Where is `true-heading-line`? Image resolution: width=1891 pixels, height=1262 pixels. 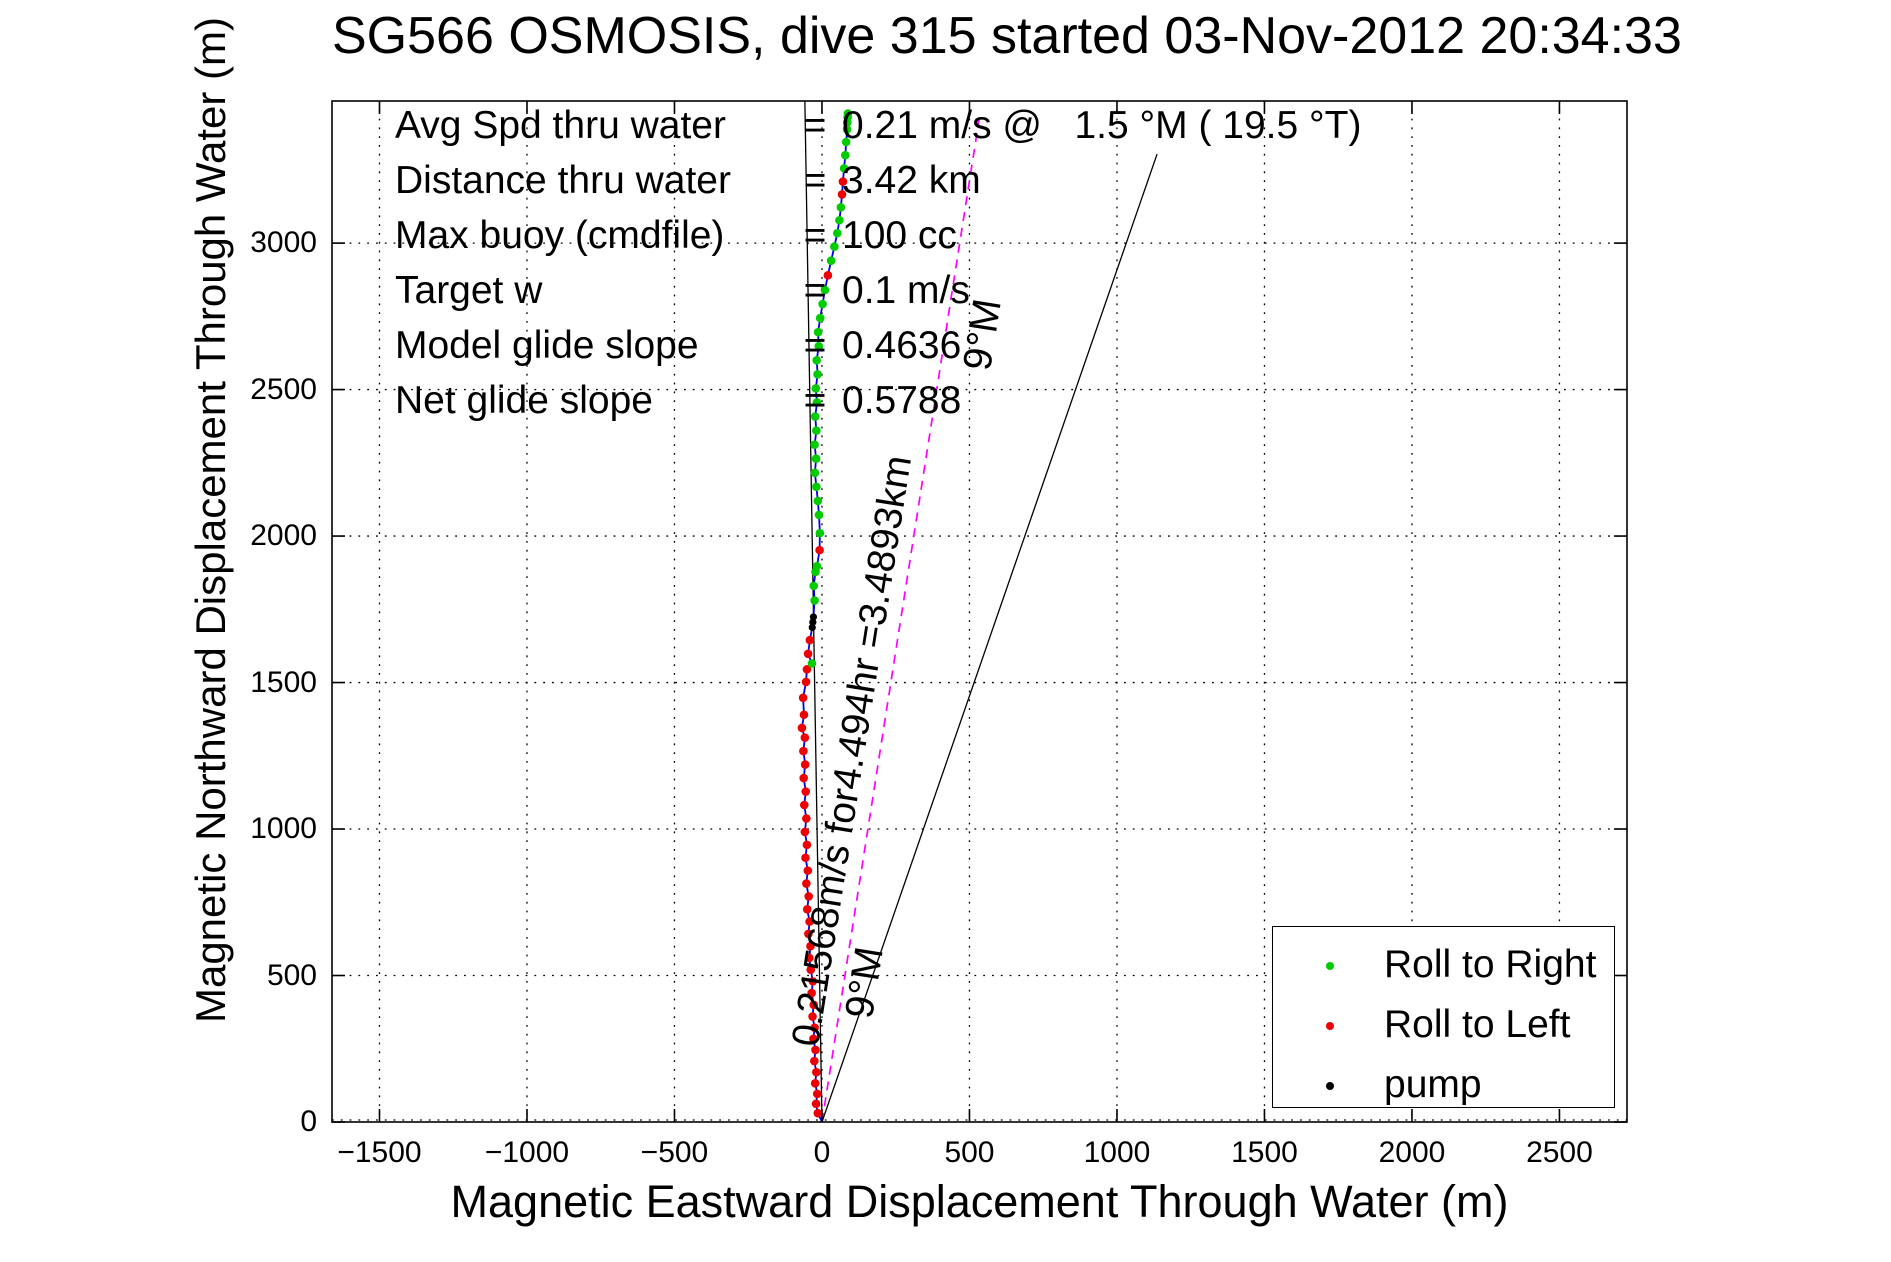
true-heading-line is located at coordinates (989, 638).